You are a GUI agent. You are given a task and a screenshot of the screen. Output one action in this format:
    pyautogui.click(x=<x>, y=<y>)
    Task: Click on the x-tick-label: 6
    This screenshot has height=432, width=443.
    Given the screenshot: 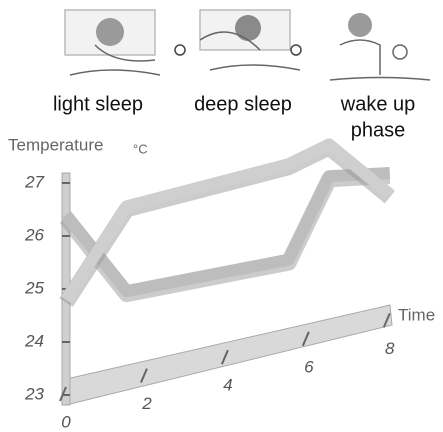 What is the action you would take?
    pyautogui.click(x=309, y=366)
    